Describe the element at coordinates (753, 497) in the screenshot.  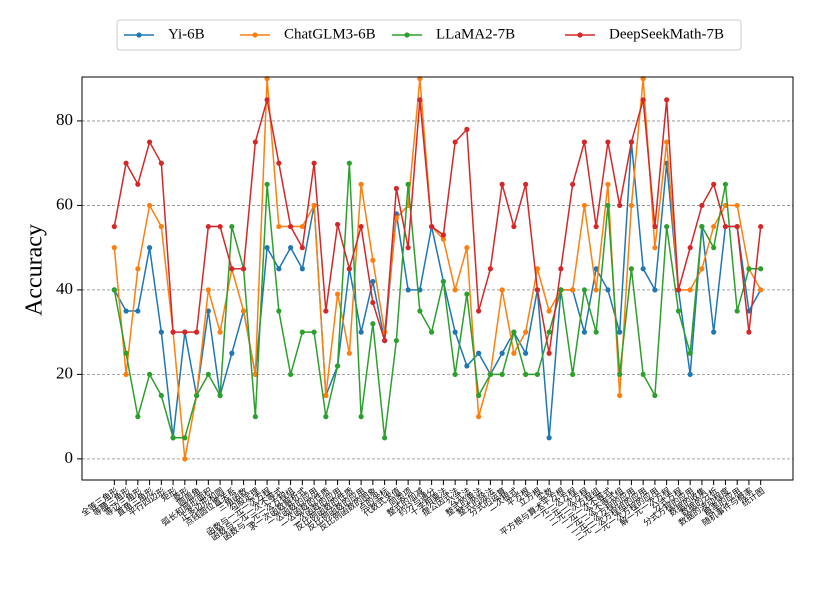
I see `x-tick-label: 统计图` at that location.